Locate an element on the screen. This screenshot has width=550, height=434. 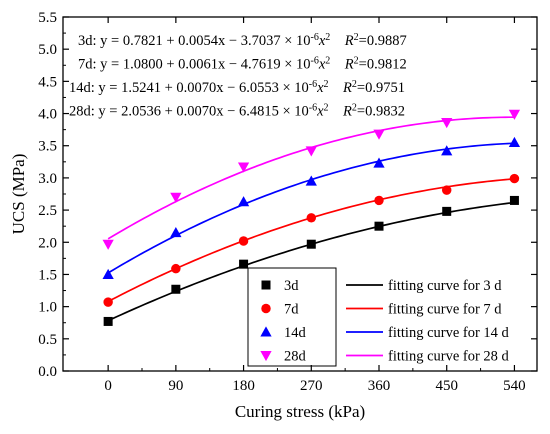
legend-label-14d: 14d is located at coordinates (295, 333).